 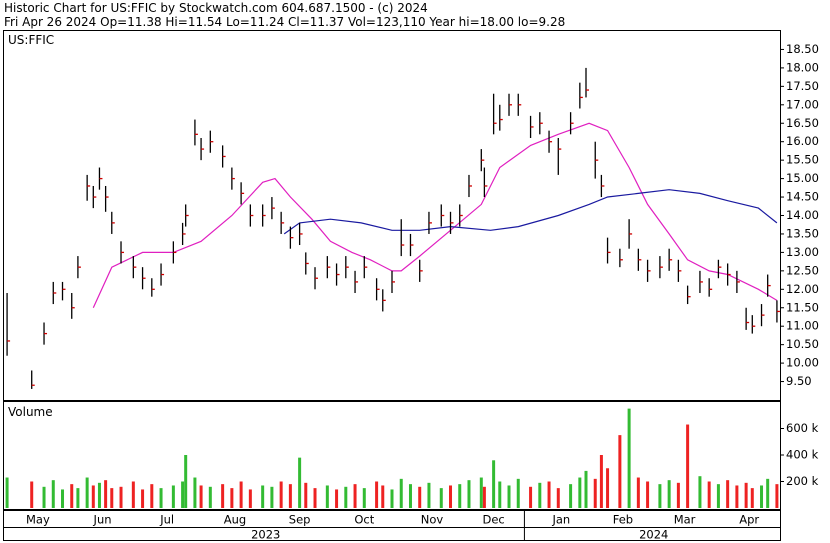 I want to click on x-tick-label: Mar, so click(x=685, y=520).